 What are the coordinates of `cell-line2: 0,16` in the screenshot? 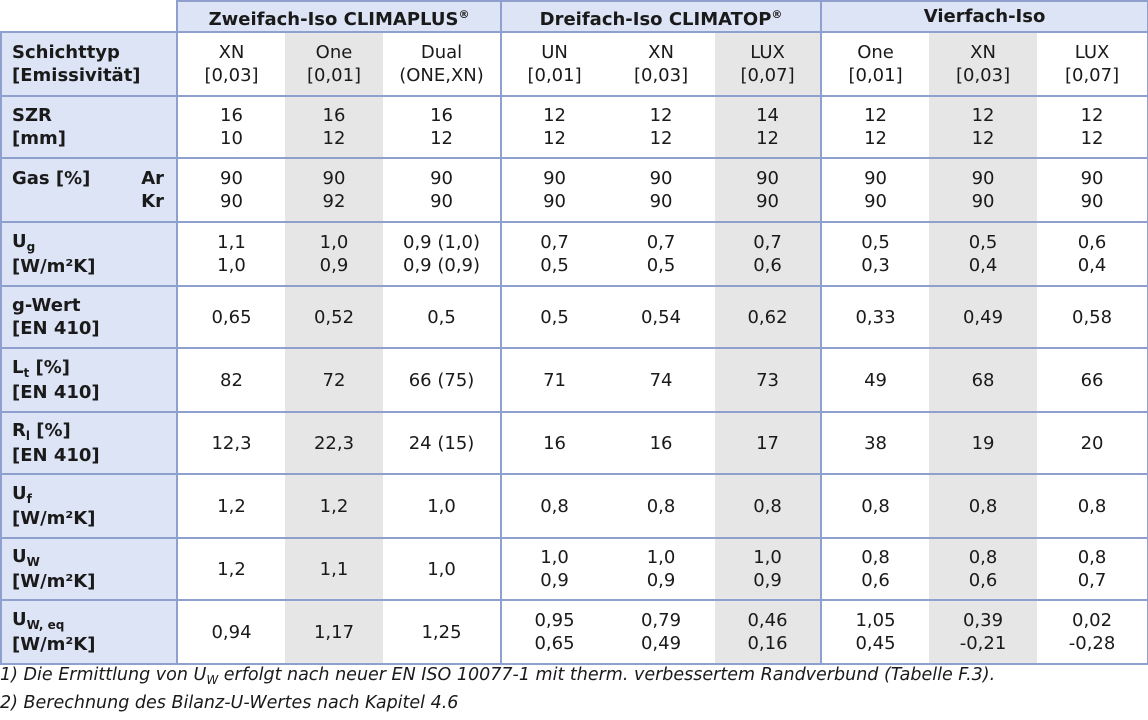 It's located at (767, 643).